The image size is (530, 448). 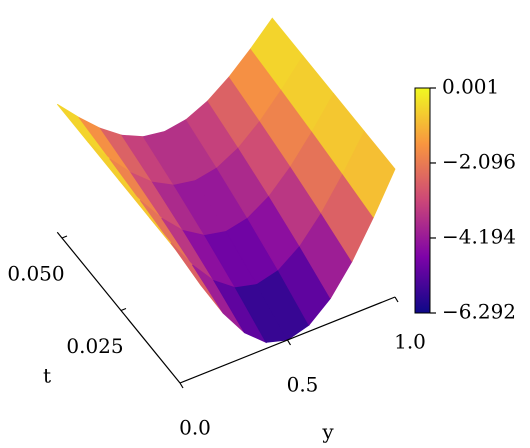 I want to click on x-tick-label: 0.0, so click(x=195, y=428).